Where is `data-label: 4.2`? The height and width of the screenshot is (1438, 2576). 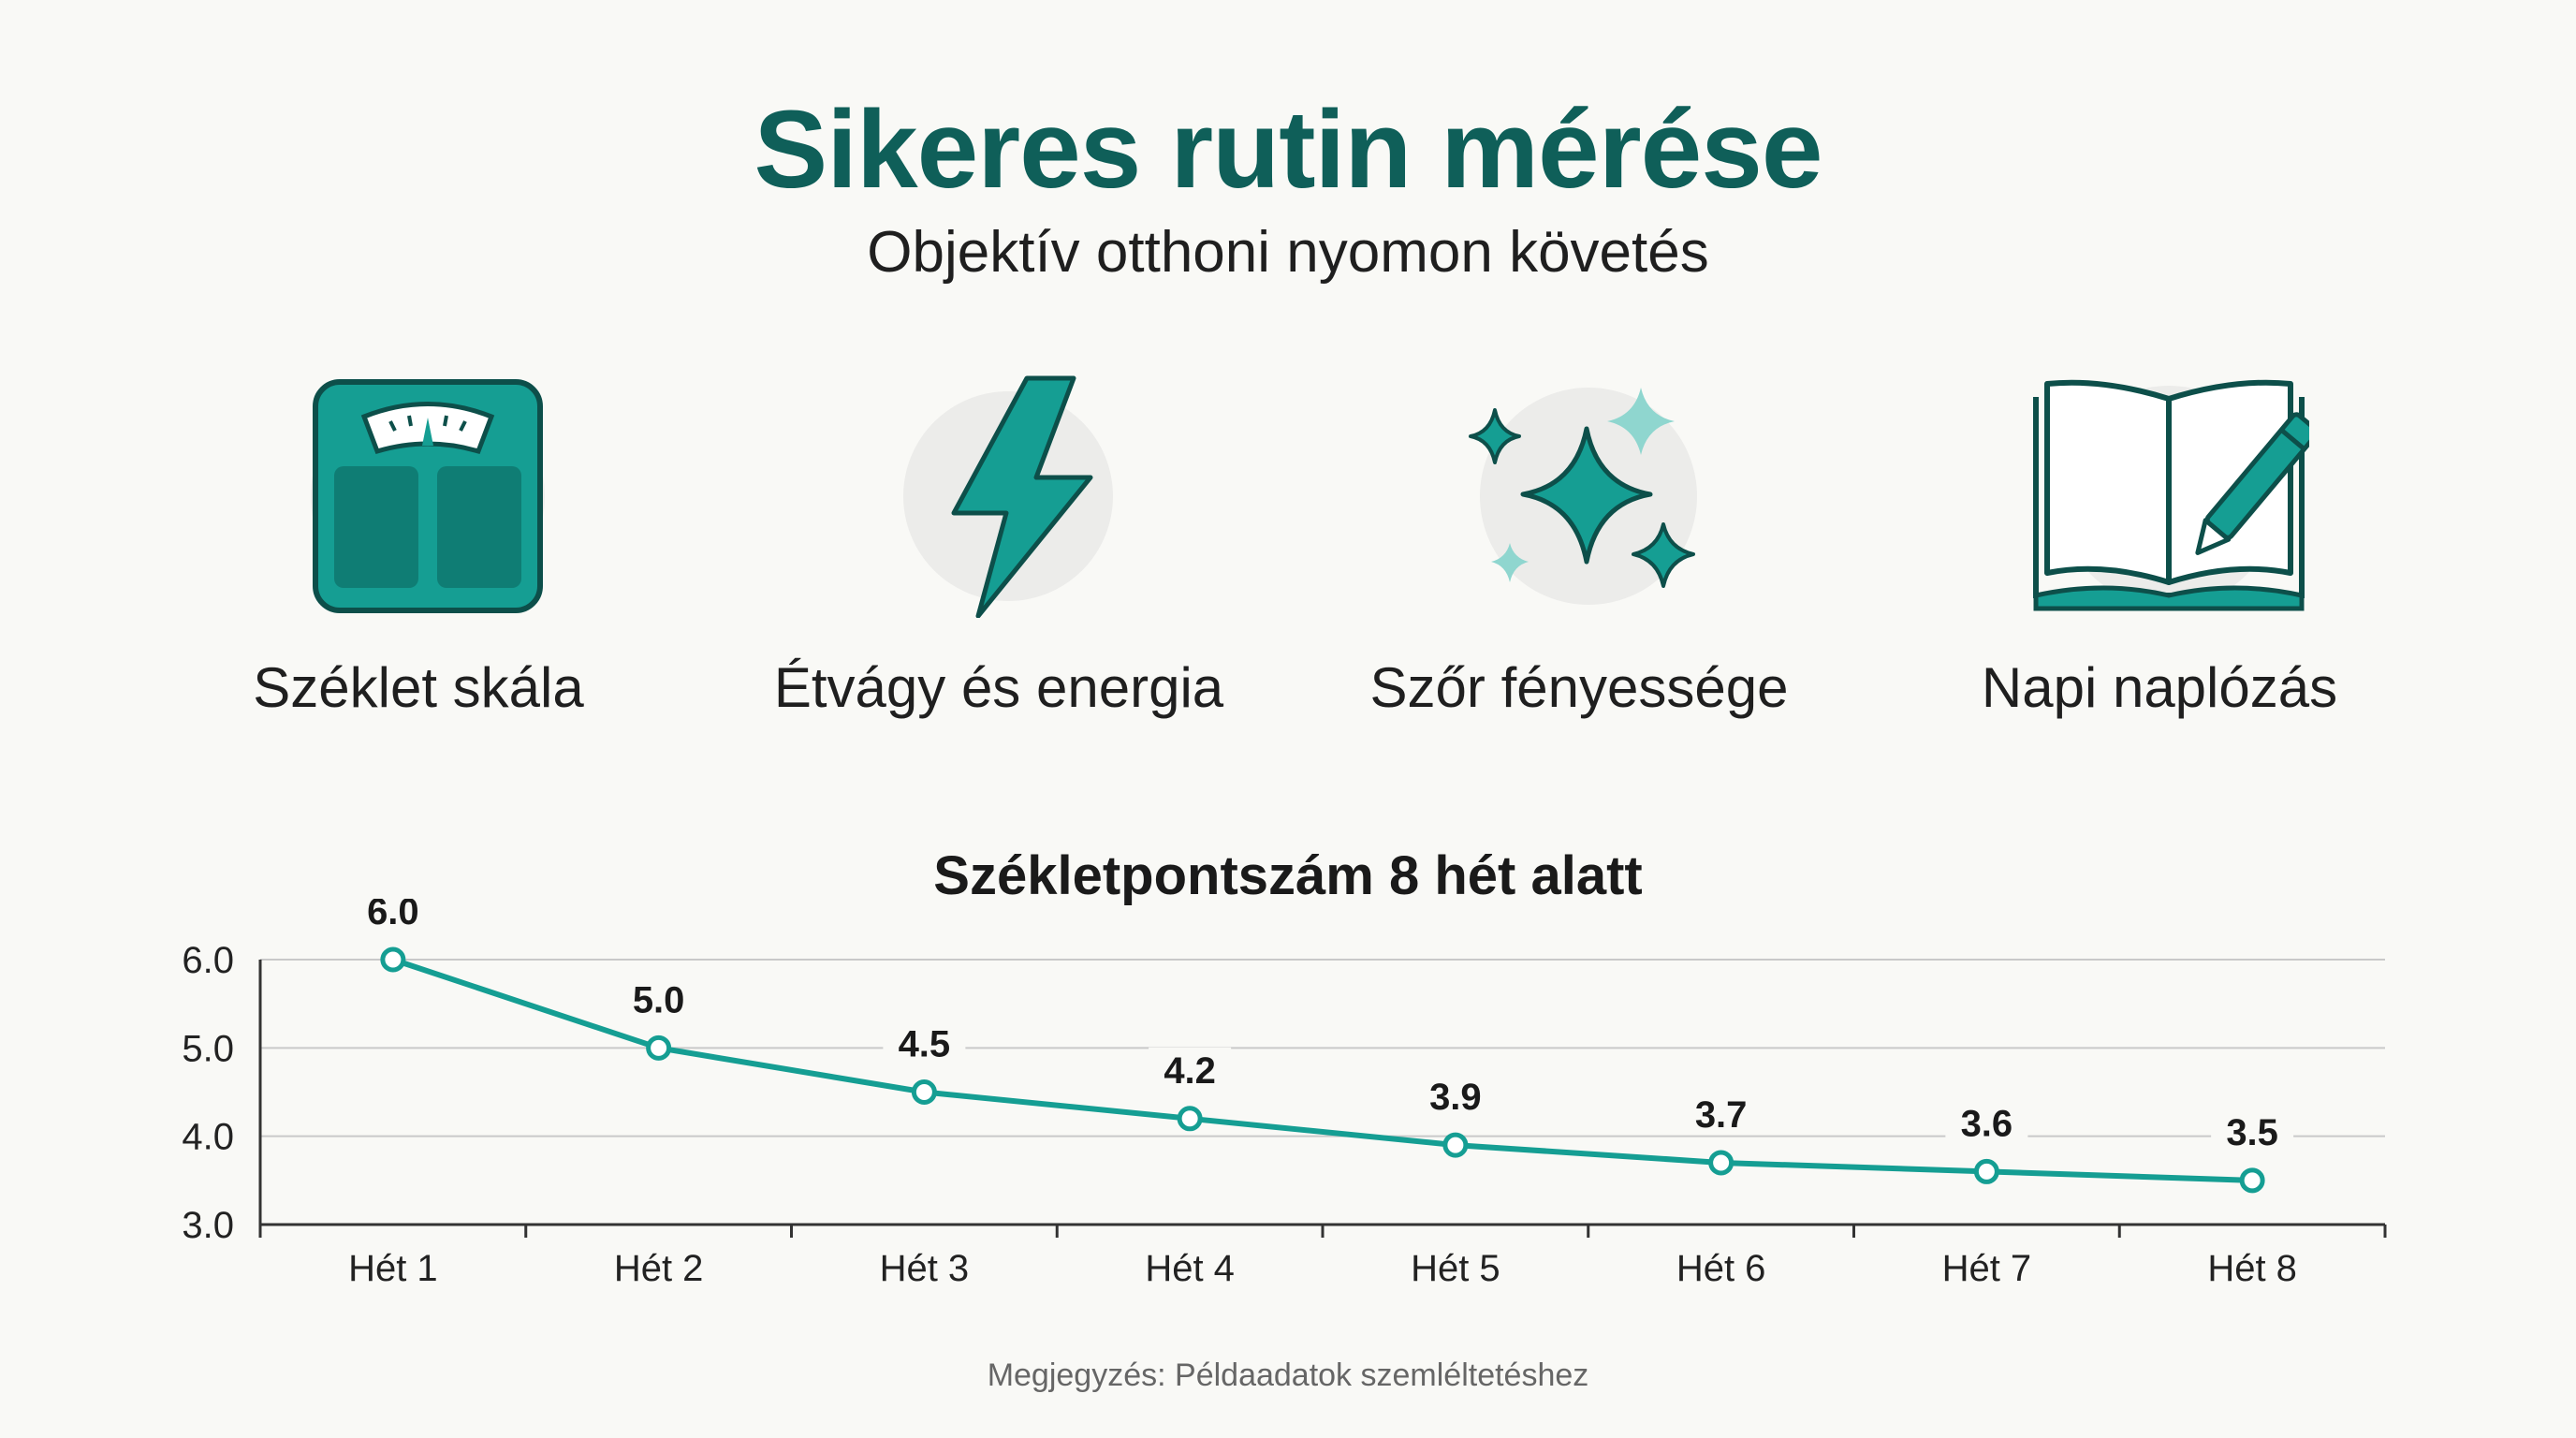
data-label: 4.2 is located at coordinates (1190, 1071).